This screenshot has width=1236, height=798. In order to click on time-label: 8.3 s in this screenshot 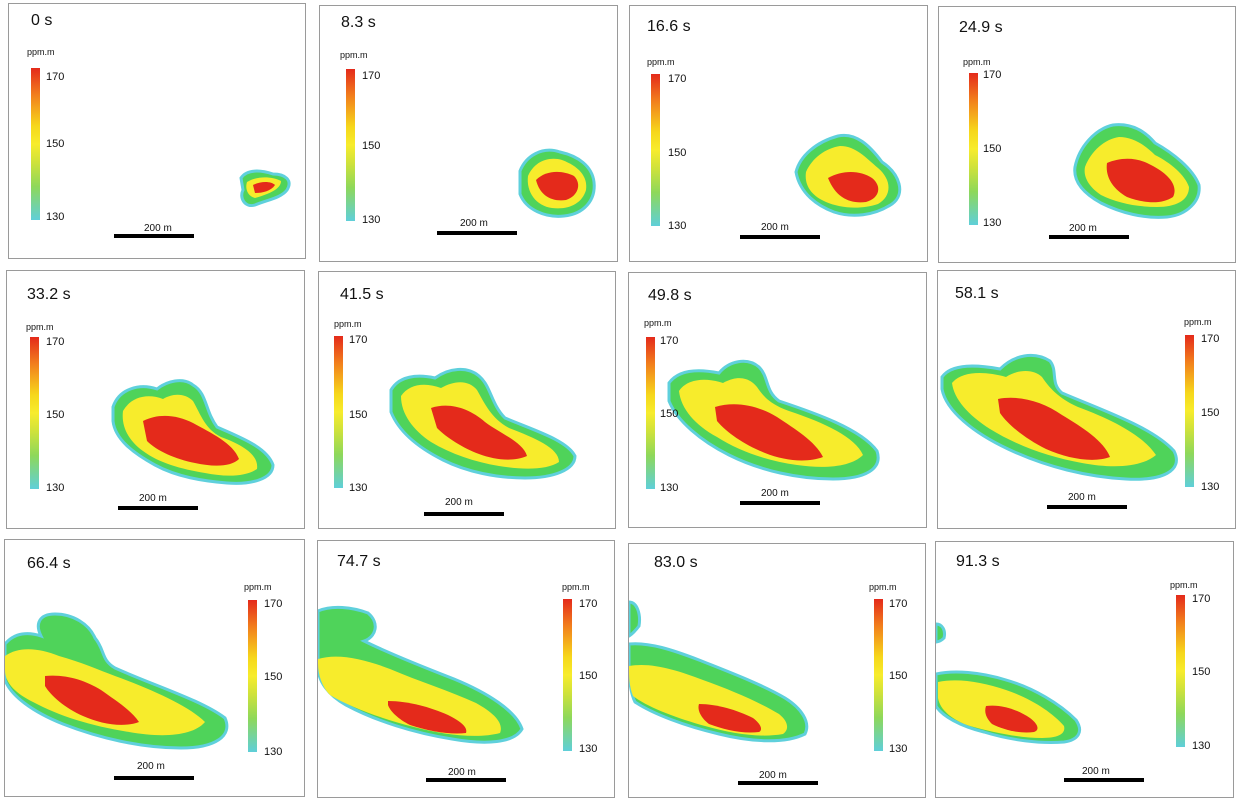, I will do `click(358, 22)`.